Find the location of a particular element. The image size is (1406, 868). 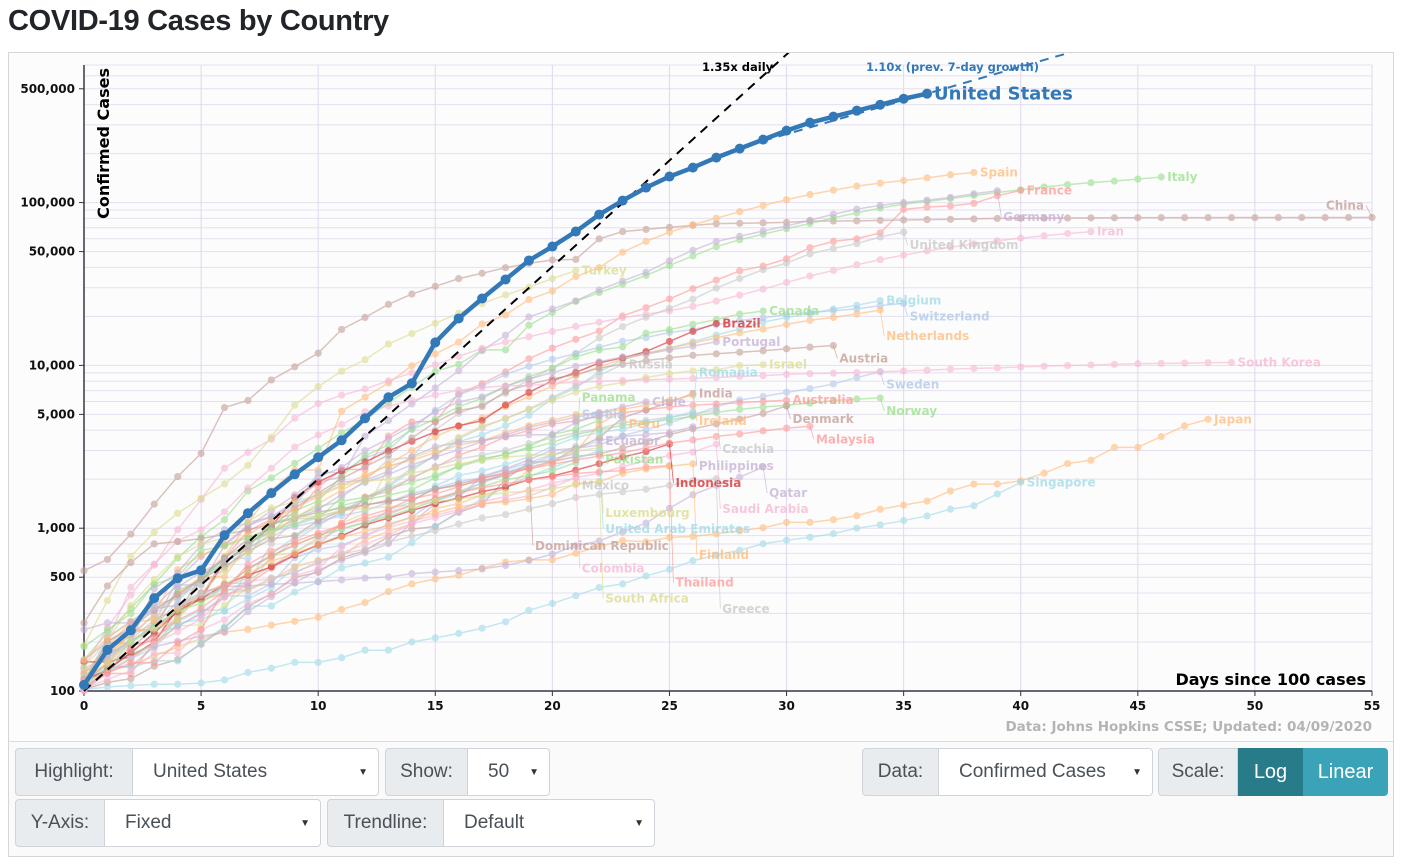

highlight-label: Highlight: is located at coordinates (74, 772).